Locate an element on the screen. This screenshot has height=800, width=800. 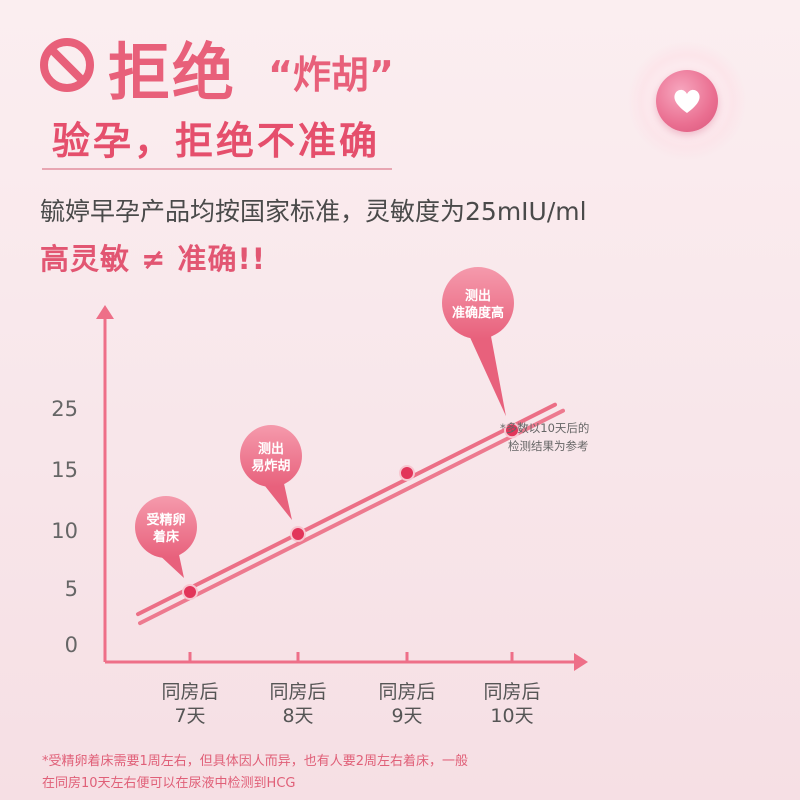
footnote-line-2: 在同房10天左右便可以在尿液中检测到HCG is located at coordinates (169, 783).